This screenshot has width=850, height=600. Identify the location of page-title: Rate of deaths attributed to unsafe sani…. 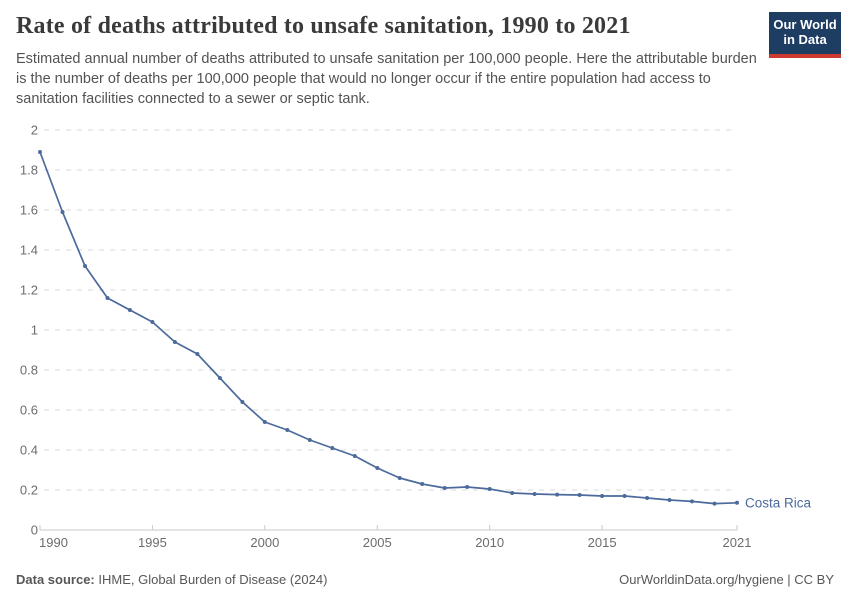
(323, 26).